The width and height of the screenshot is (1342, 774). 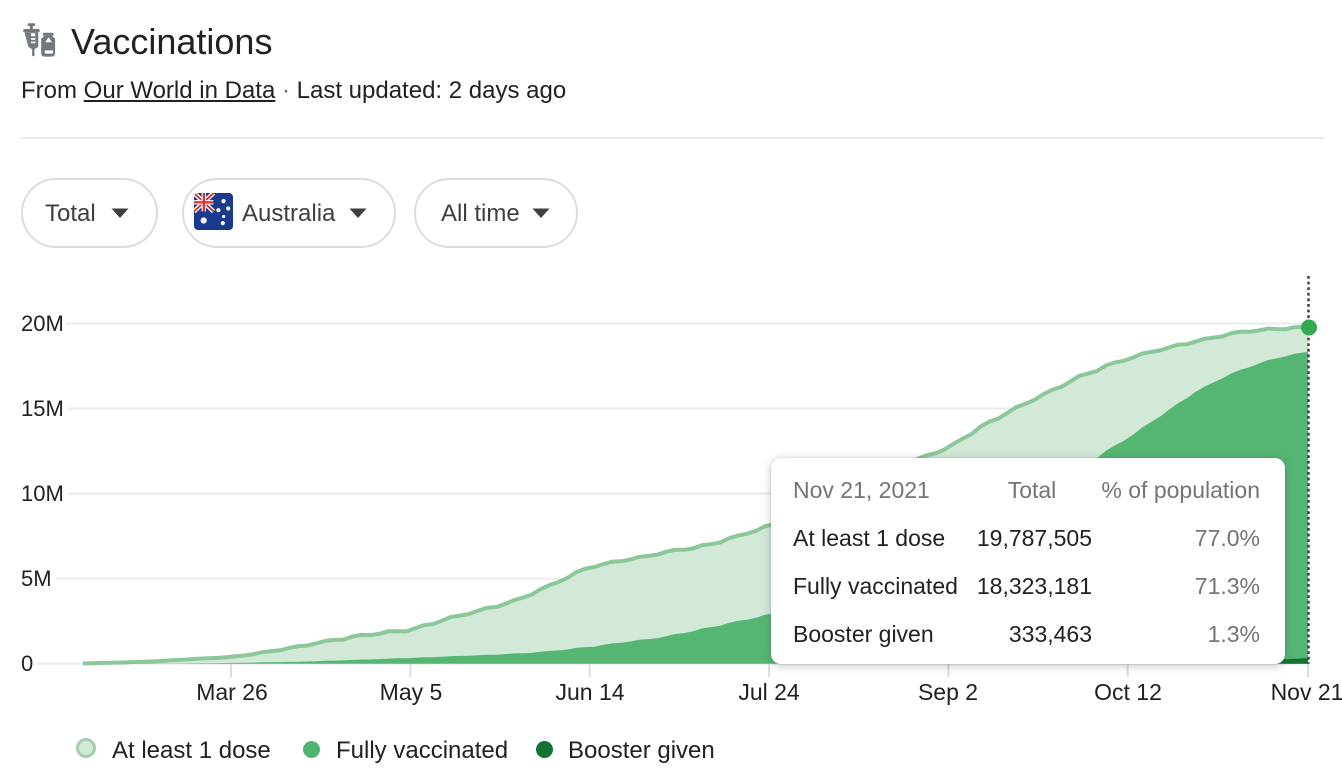 What do you see at coordinates (36, 578) in the screenshot?
I see `svg-text: 5M` at bounding box center [36, 578].